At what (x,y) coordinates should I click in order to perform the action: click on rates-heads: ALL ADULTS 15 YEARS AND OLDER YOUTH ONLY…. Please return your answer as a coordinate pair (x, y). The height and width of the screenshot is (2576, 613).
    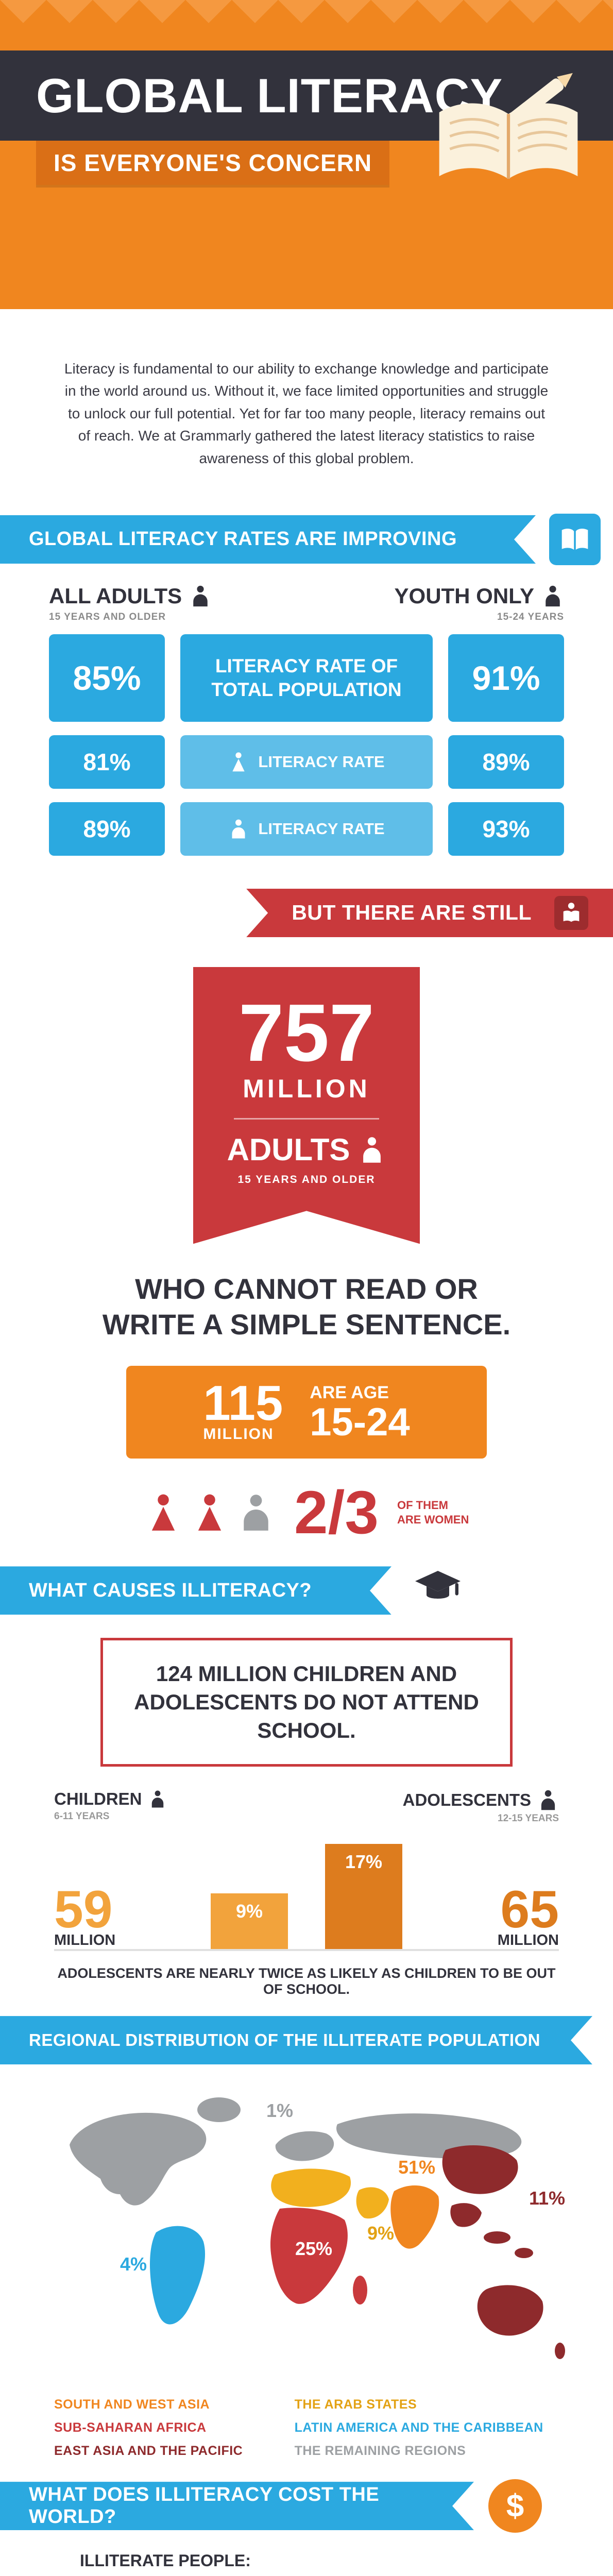
    Looking at the image, I should click on (306, 603).